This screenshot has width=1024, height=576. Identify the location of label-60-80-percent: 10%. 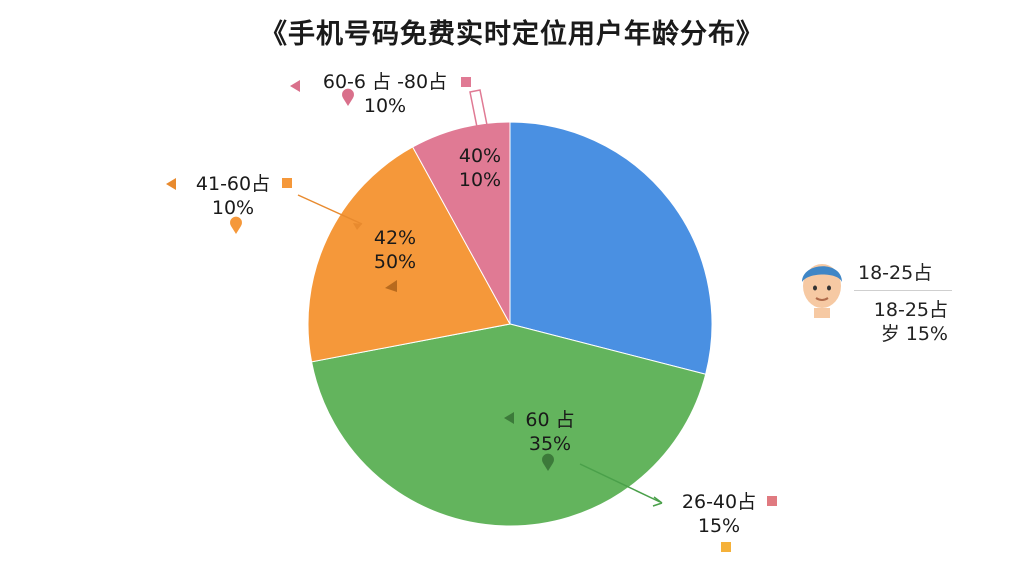
(385, 106).